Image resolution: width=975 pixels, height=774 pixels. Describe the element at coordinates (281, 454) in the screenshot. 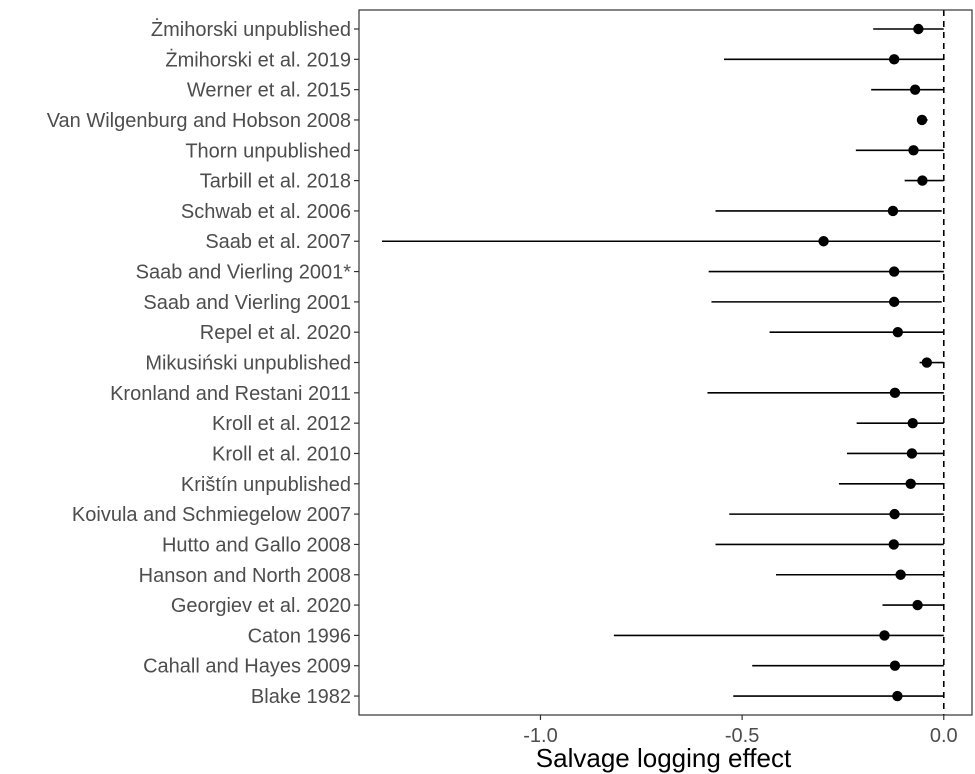

I see `study-label: Kroll et al. 2010` at that location.